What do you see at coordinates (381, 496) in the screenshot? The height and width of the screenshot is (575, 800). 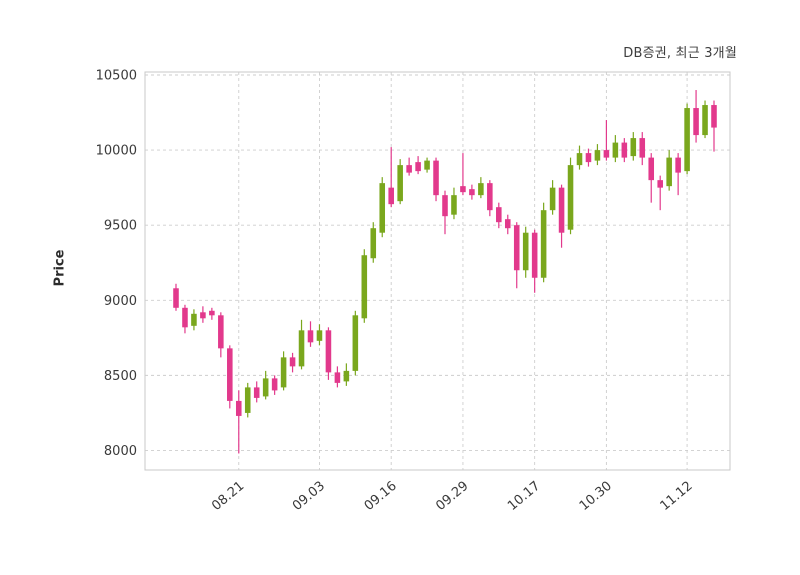 I see `x-tick-label: 09.16` at bounding box center [381, 496].